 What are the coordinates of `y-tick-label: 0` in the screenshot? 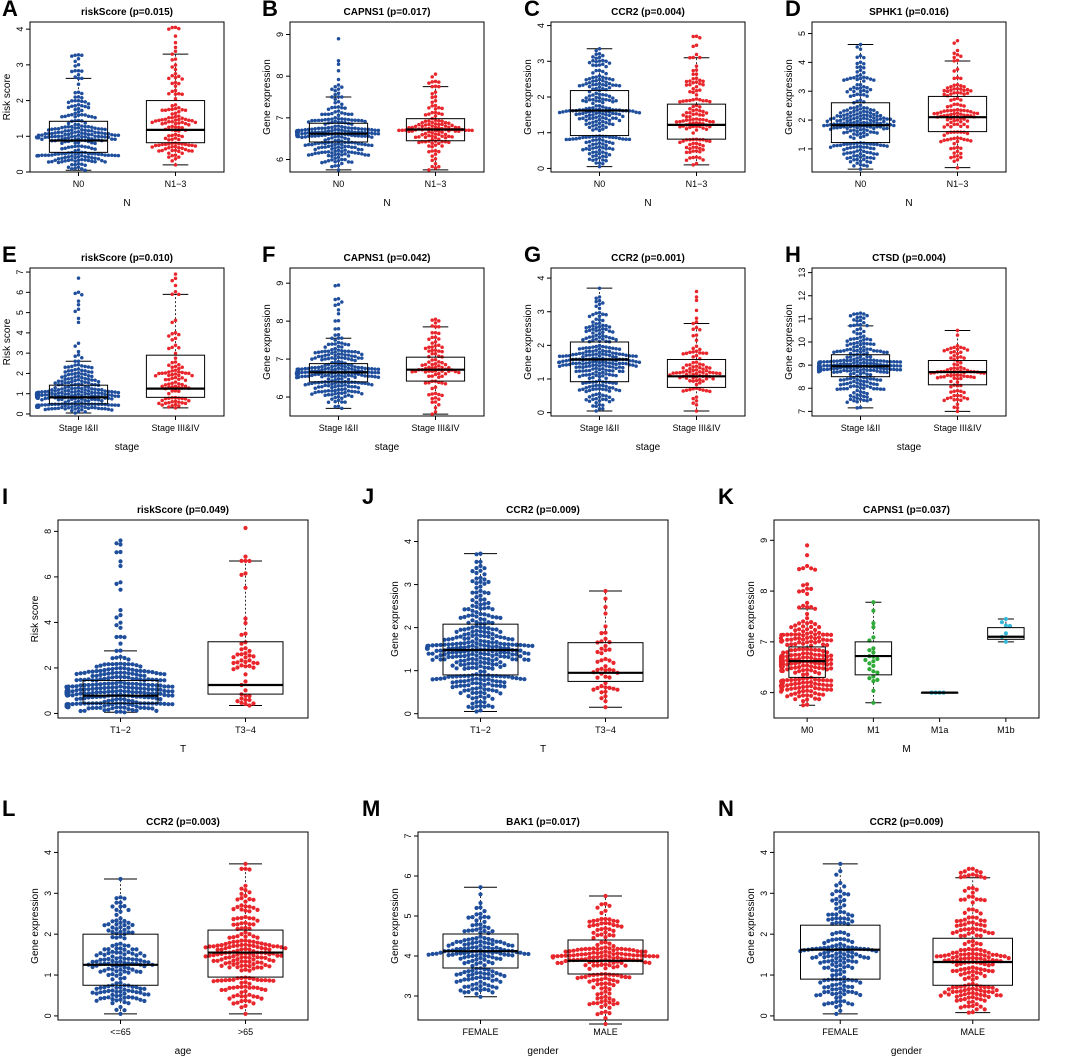 It's located at (408, 713).